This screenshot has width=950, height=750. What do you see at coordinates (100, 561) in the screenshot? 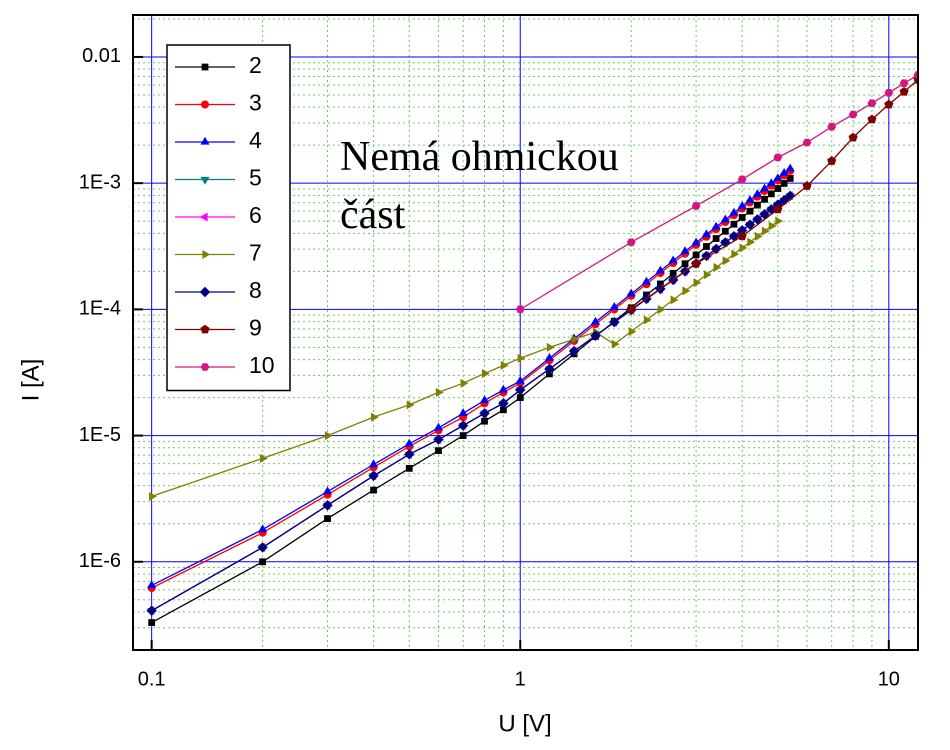
I see `y-tick-label: 1E-6` at bounding box center [100, 561].